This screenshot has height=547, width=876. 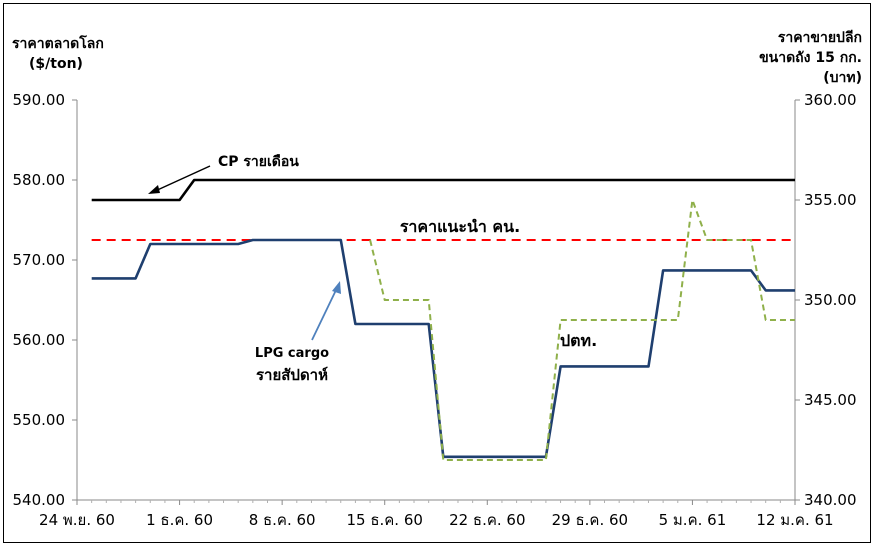 What do you see at coordinates (830, 200) in the screenshot?
I see `y-right-tick-label: 355.00` at bounding box center [830, 200].